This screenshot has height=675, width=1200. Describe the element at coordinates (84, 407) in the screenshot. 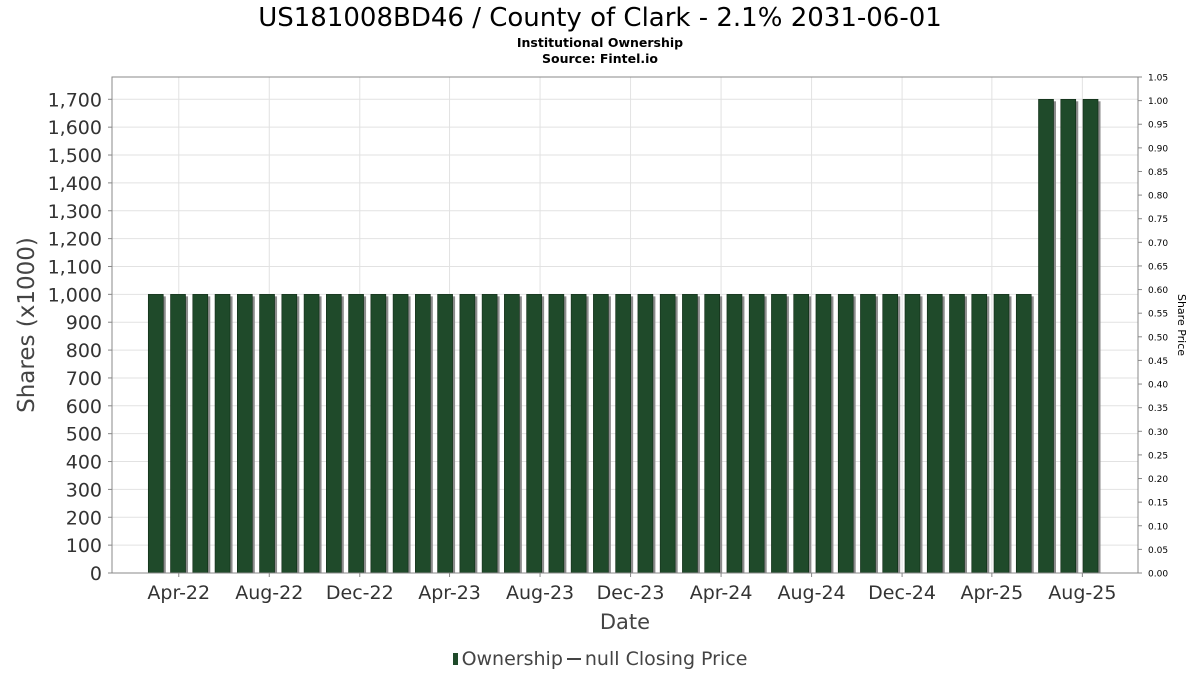

I see `y-tick-label-6: 600` at that location.